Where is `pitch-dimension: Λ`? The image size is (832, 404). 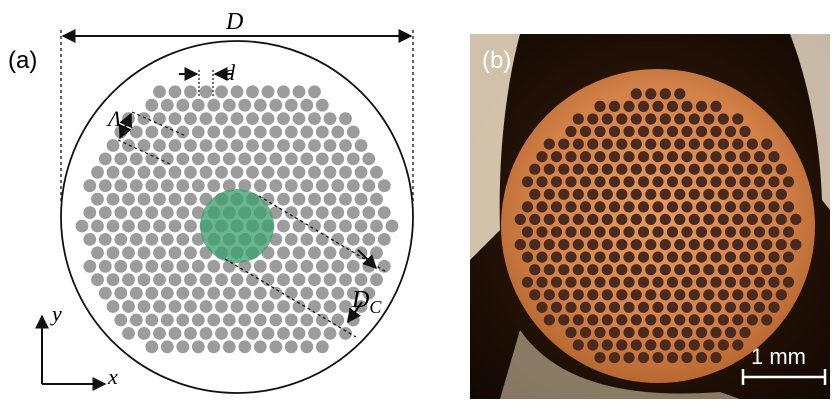
pitch-dimension: Λ is located at coordinates (146, 135).